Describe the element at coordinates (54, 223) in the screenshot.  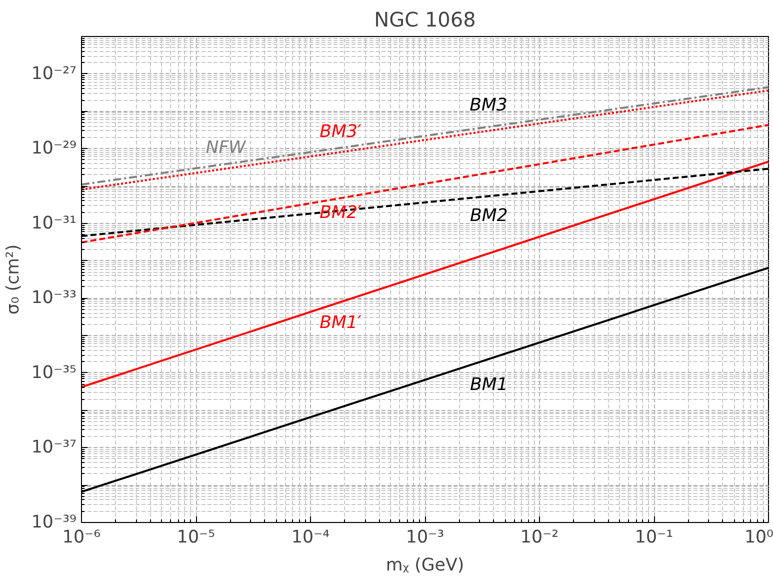
I see `y-tick-label: 10⁻³¹` at that location.